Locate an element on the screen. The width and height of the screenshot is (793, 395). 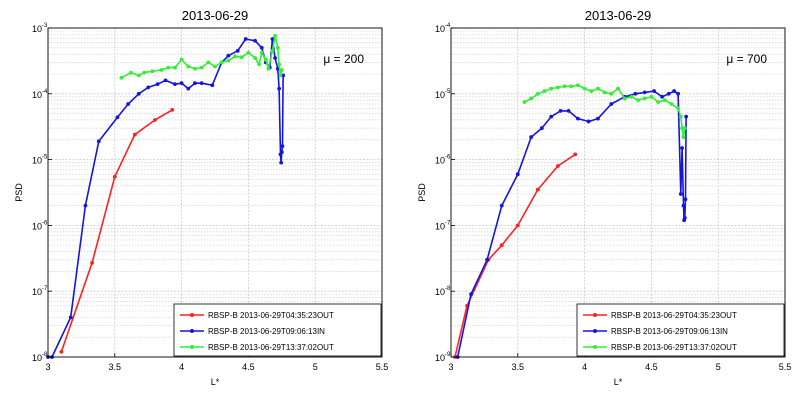
panel-2-series-line-green is located at coordinates (605, 111).